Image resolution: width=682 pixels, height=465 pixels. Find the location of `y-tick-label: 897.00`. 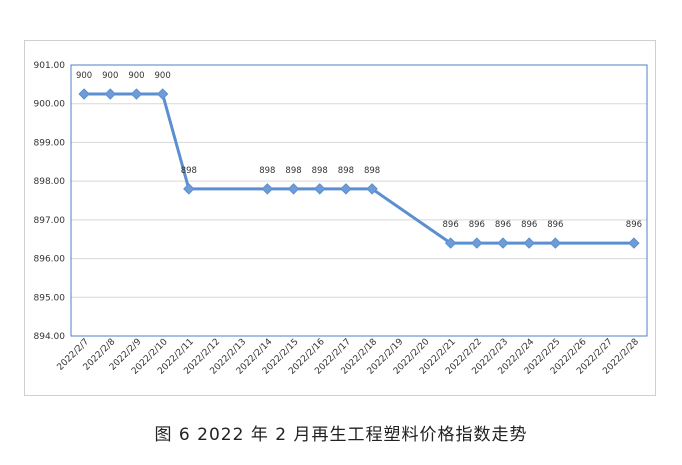

y-tick-label: 897.00 is located at coordinates (50, 221).